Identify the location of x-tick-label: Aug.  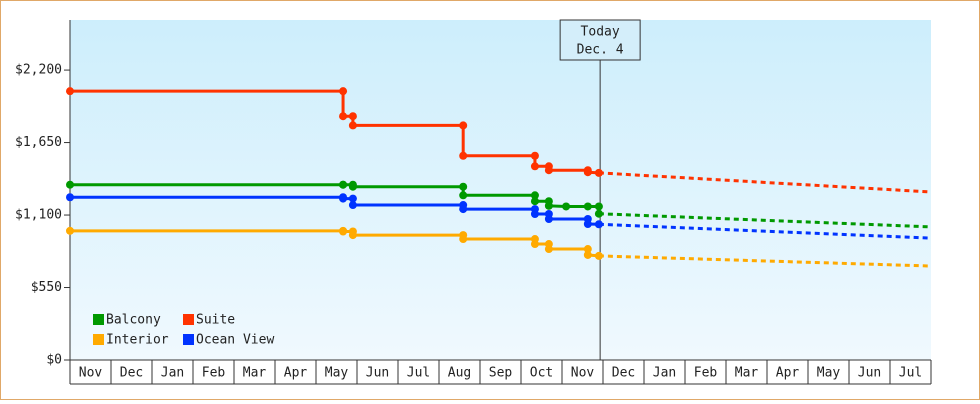
(459, 373).